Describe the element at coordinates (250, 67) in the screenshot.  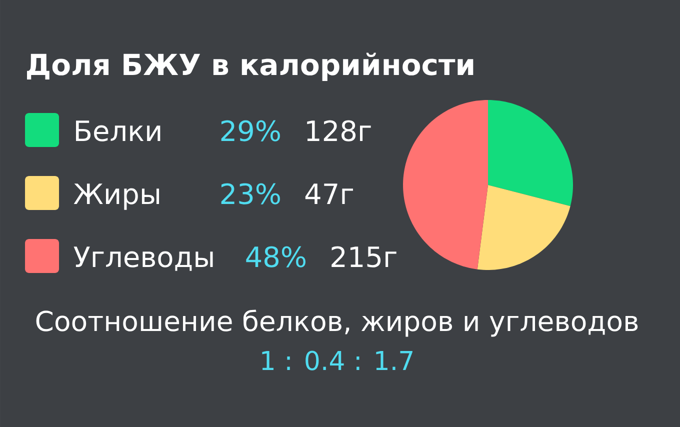
I see `chart-title: Доля БЖУ в калорийности` at that location.